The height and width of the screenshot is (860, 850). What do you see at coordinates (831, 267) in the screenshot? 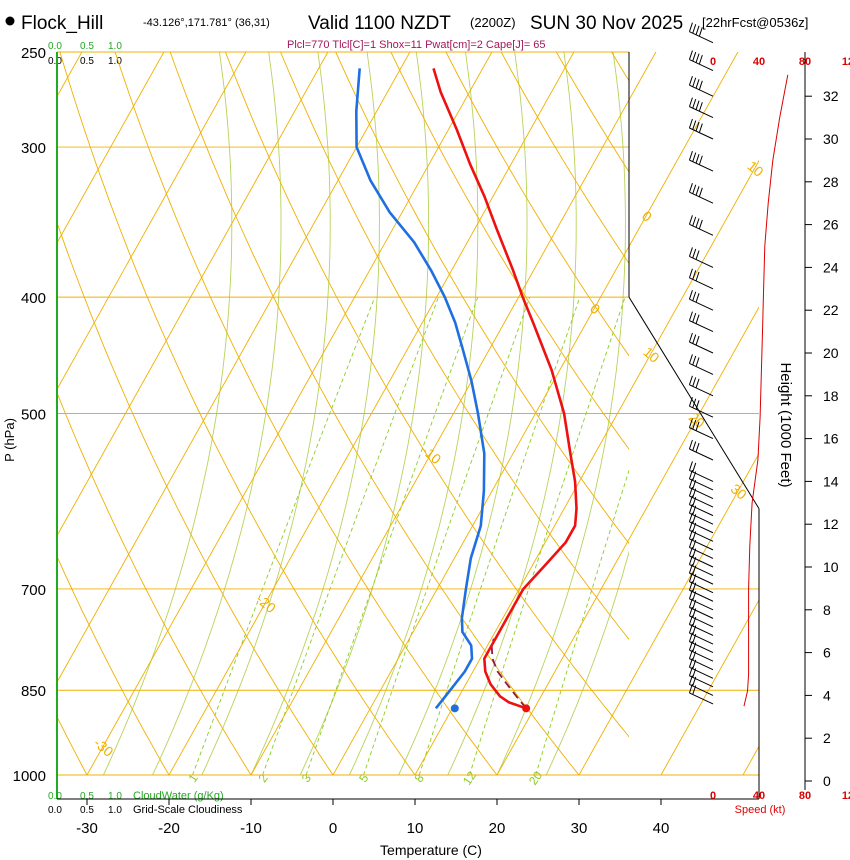
I see `height-tick-label: 24` at bounding box center [831, 267].